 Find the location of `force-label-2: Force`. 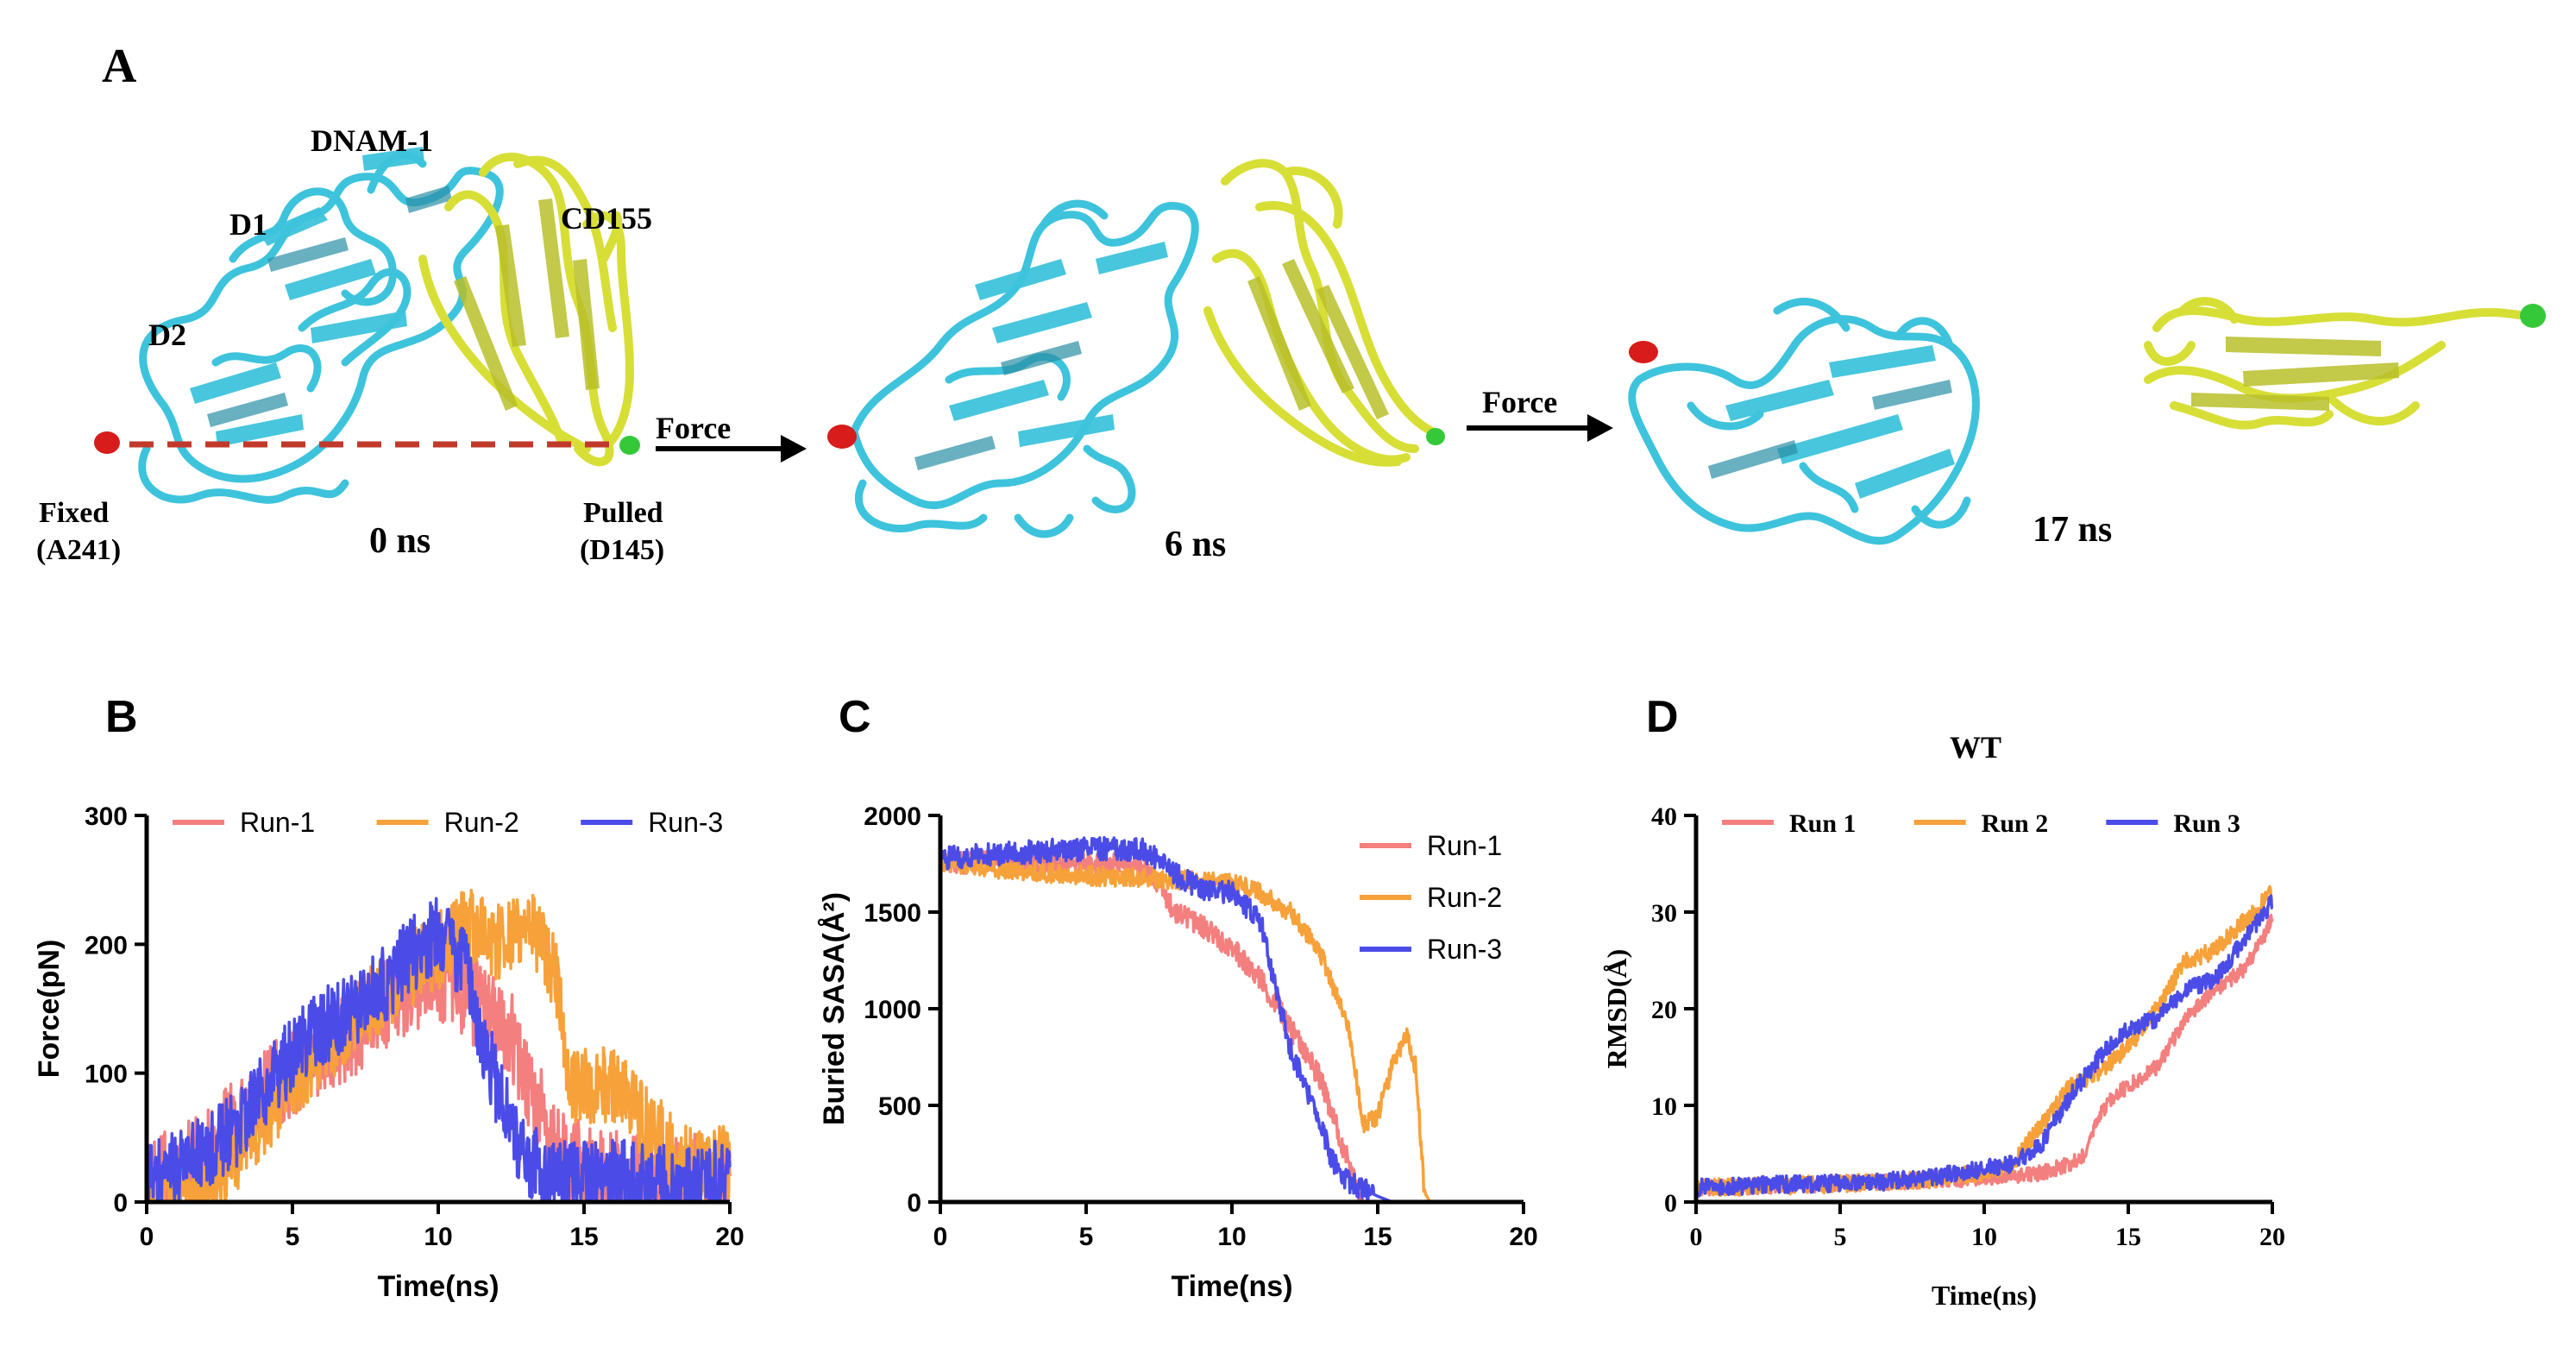

force-label-2: Force is located at coordinates (1519, 402).